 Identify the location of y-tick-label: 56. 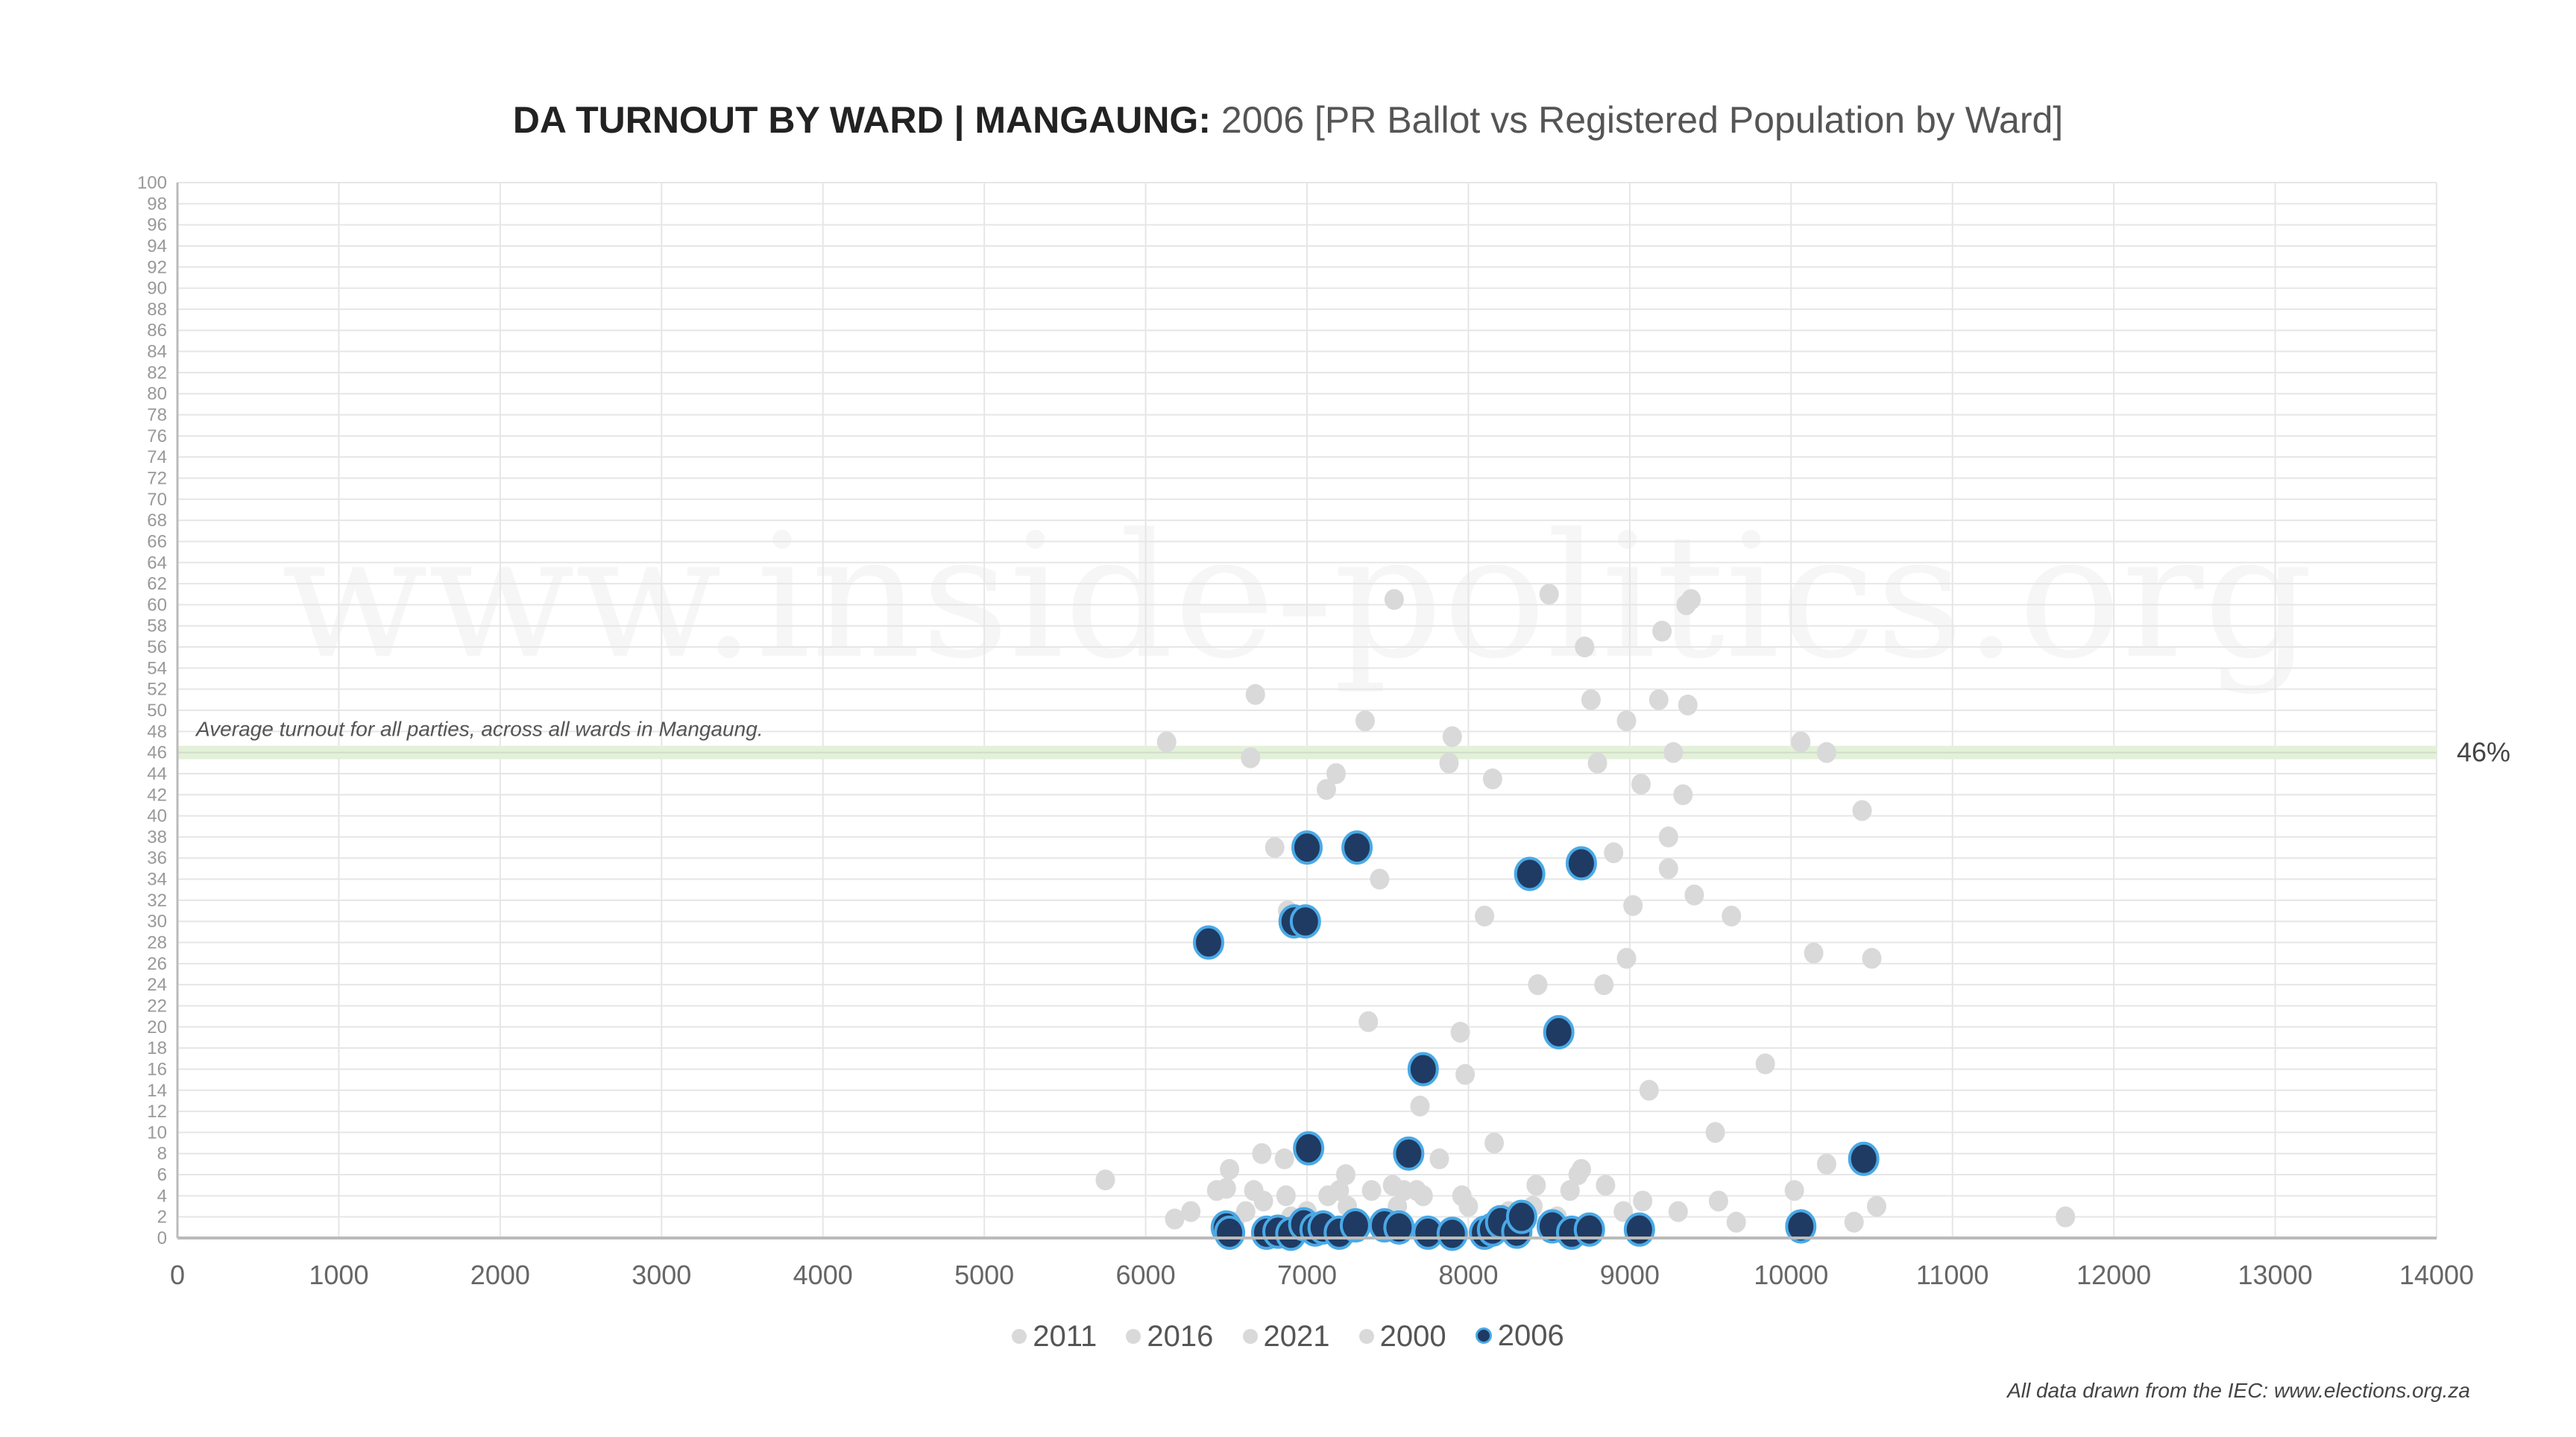
(157, 647).